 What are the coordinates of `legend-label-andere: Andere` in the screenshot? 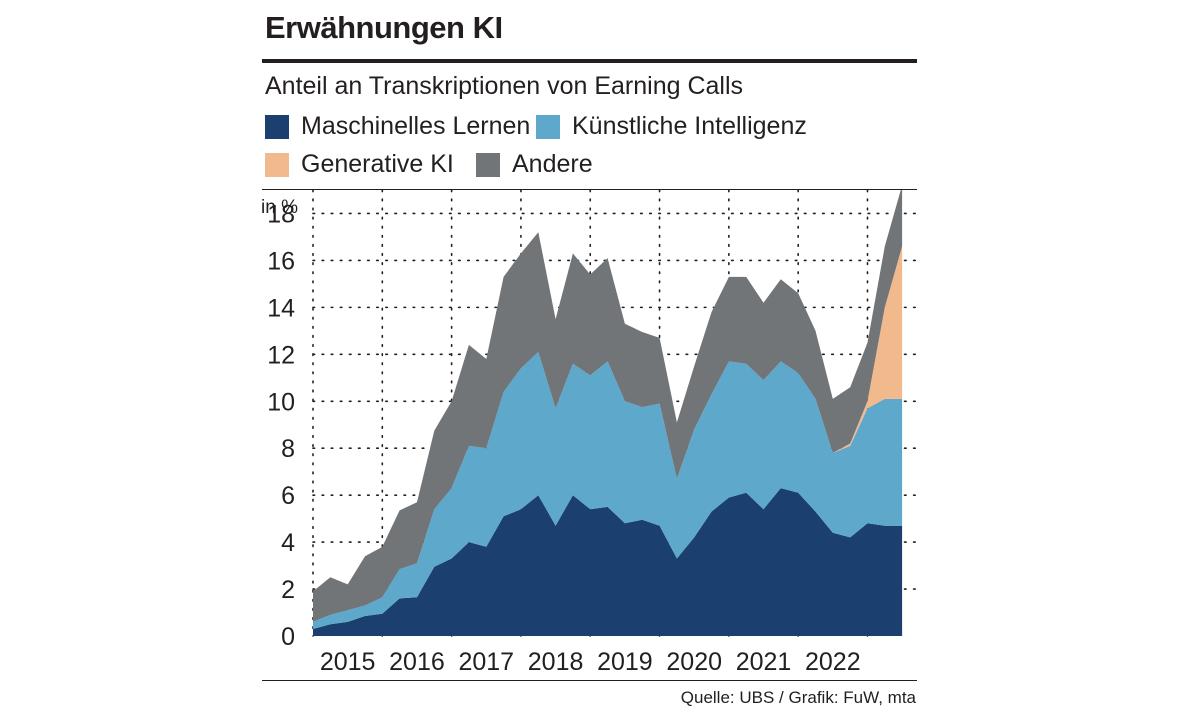 It's located at (552, 164).